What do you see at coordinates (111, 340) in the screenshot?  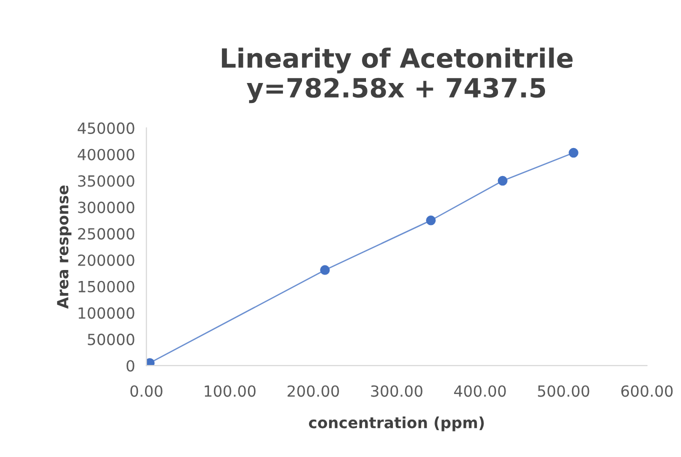 I see `y-tick-label: 50000` at bounding box center [111, 340].